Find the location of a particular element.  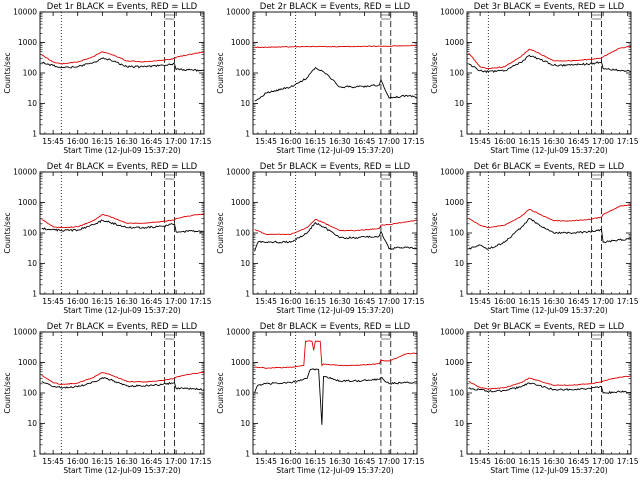

panel-title: Det 2r BLACK = Events, RED = LLD is located at coordinates (335, 7).